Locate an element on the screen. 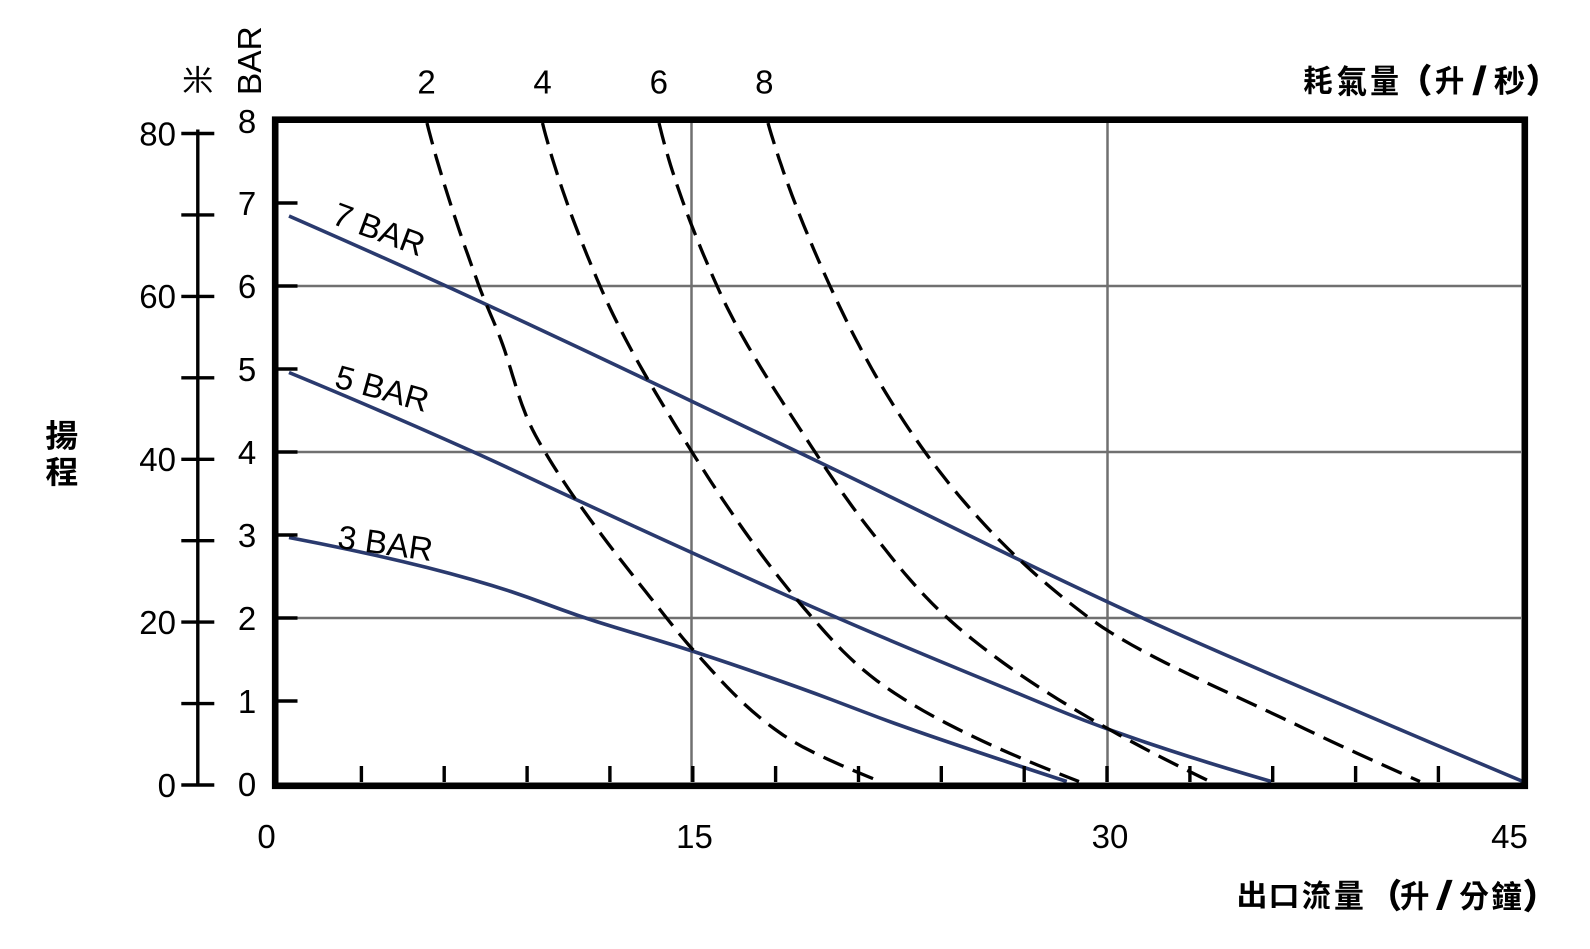 The width and height of the screenshot is (1590, 949). svg-text: 20 is located at coordinates (157, 622).